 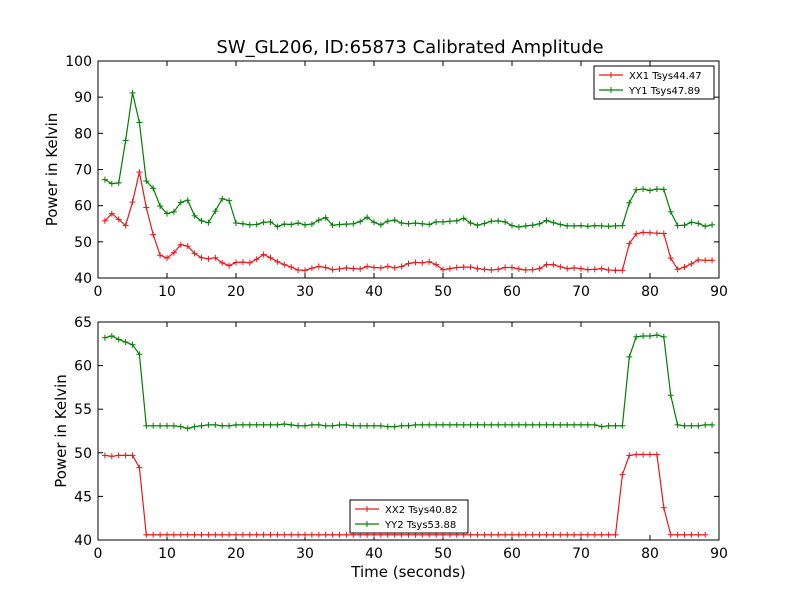 What do you see at coordinates (78, 62) in the screenshot?
I see `y-tick-label: 100` at bounding box center [78, 62].